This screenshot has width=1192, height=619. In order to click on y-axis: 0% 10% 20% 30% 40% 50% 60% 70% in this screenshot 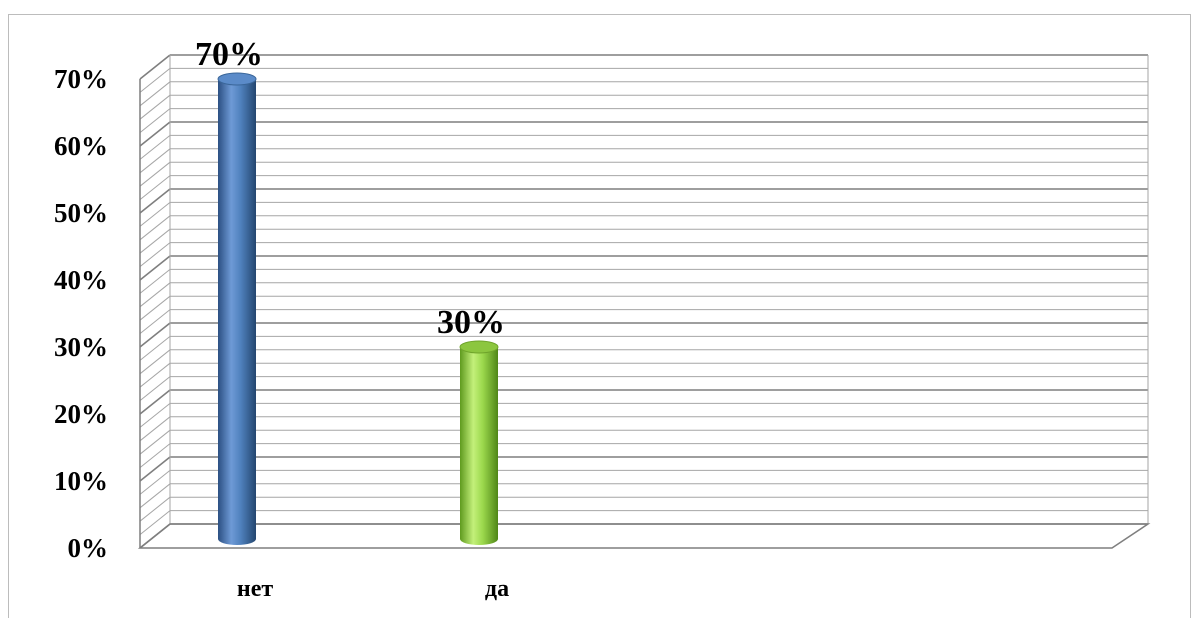, I will do `click(97, 313)`.